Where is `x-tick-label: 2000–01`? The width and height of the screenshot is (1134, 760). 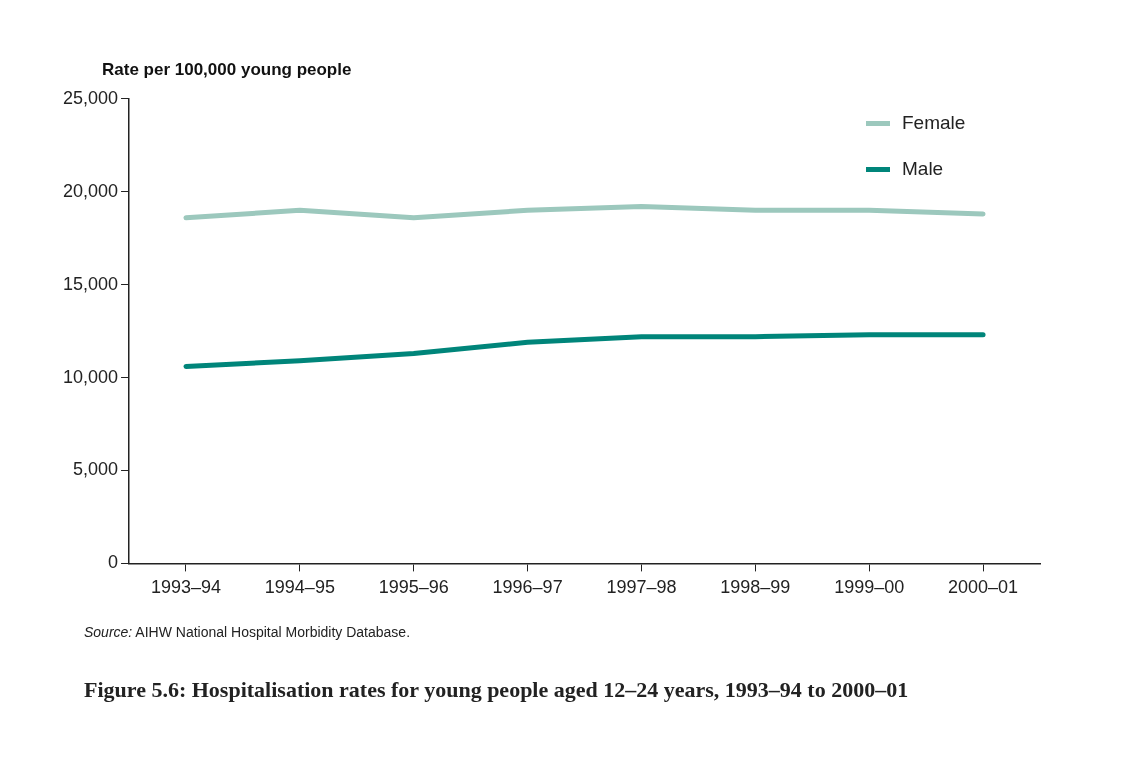
x-tick-label: 2000–01 is located at coordinates (983, 587).